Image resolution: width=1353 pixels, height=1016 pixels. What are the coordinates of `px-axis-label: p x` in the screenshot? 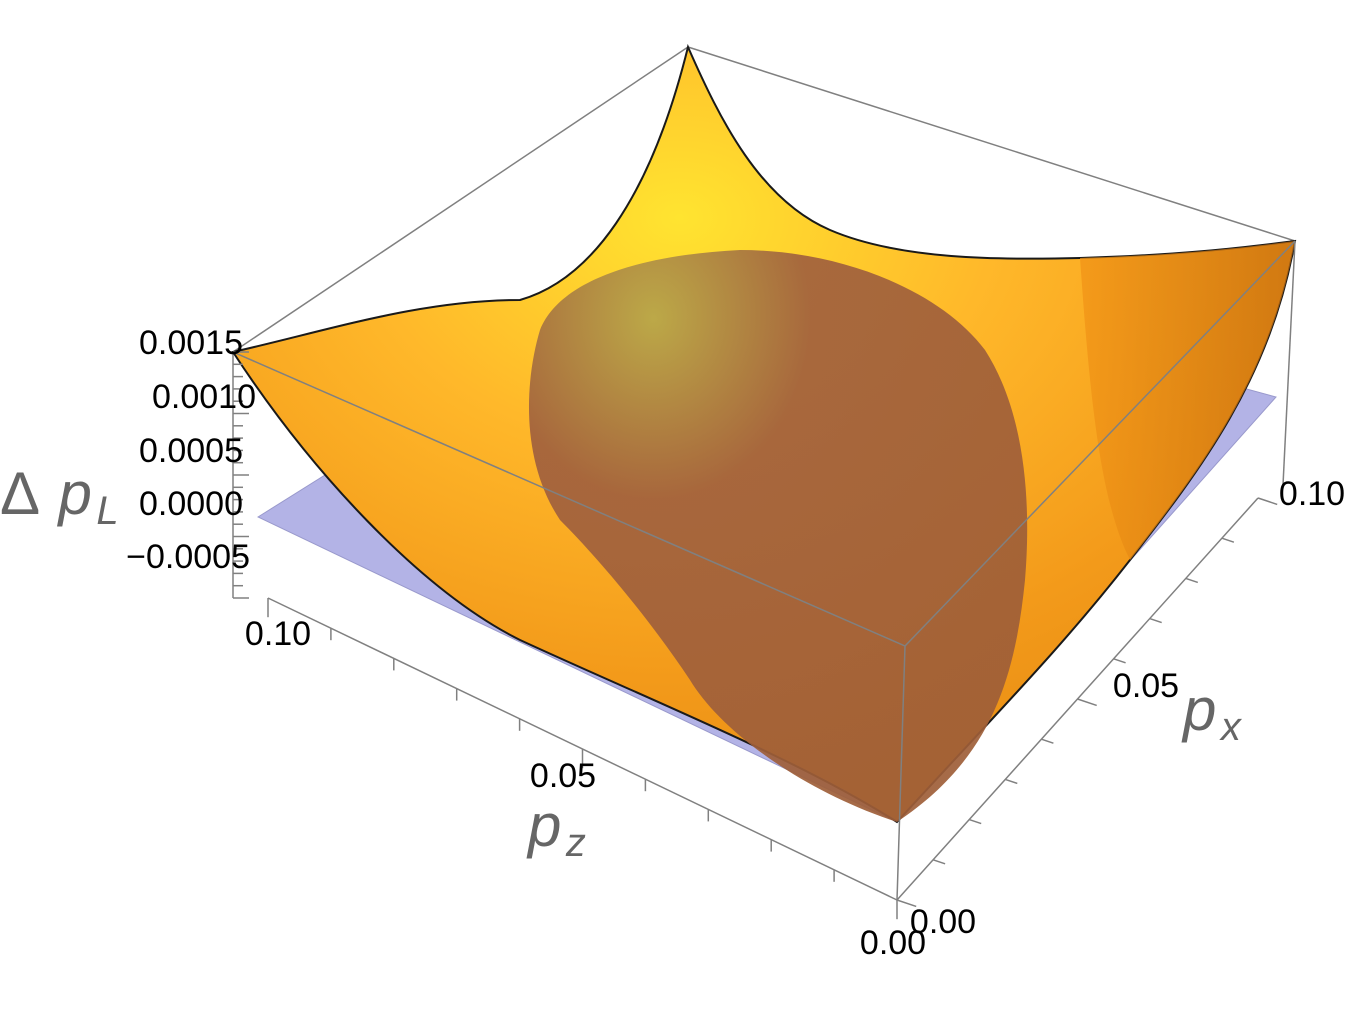 It's located at (1212, 712).